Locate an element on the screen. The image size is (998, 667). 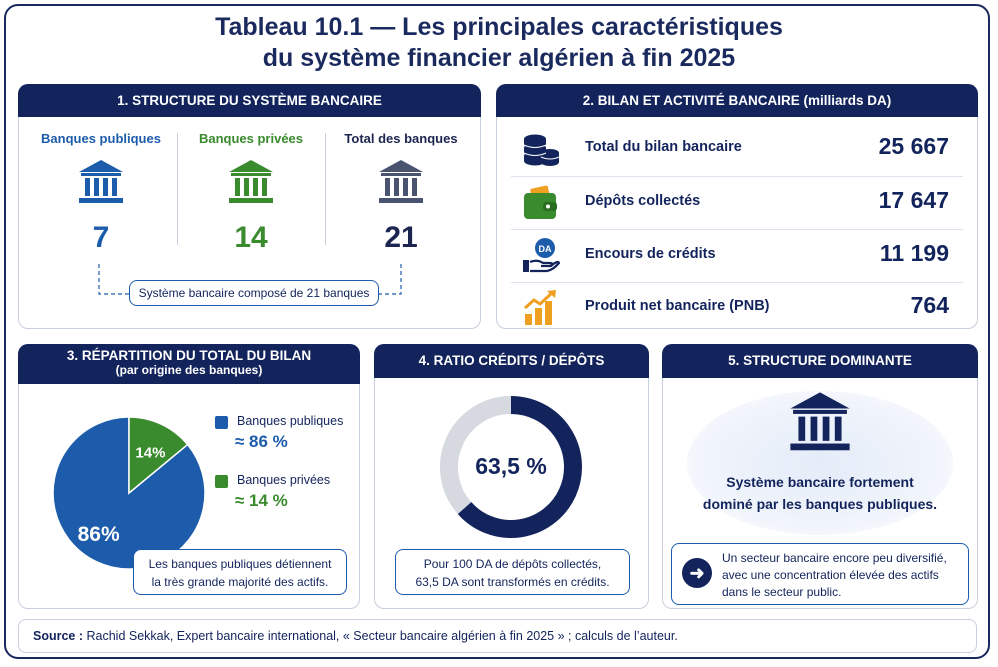
row-value: 11 199 is located at coordinates (914, 253).